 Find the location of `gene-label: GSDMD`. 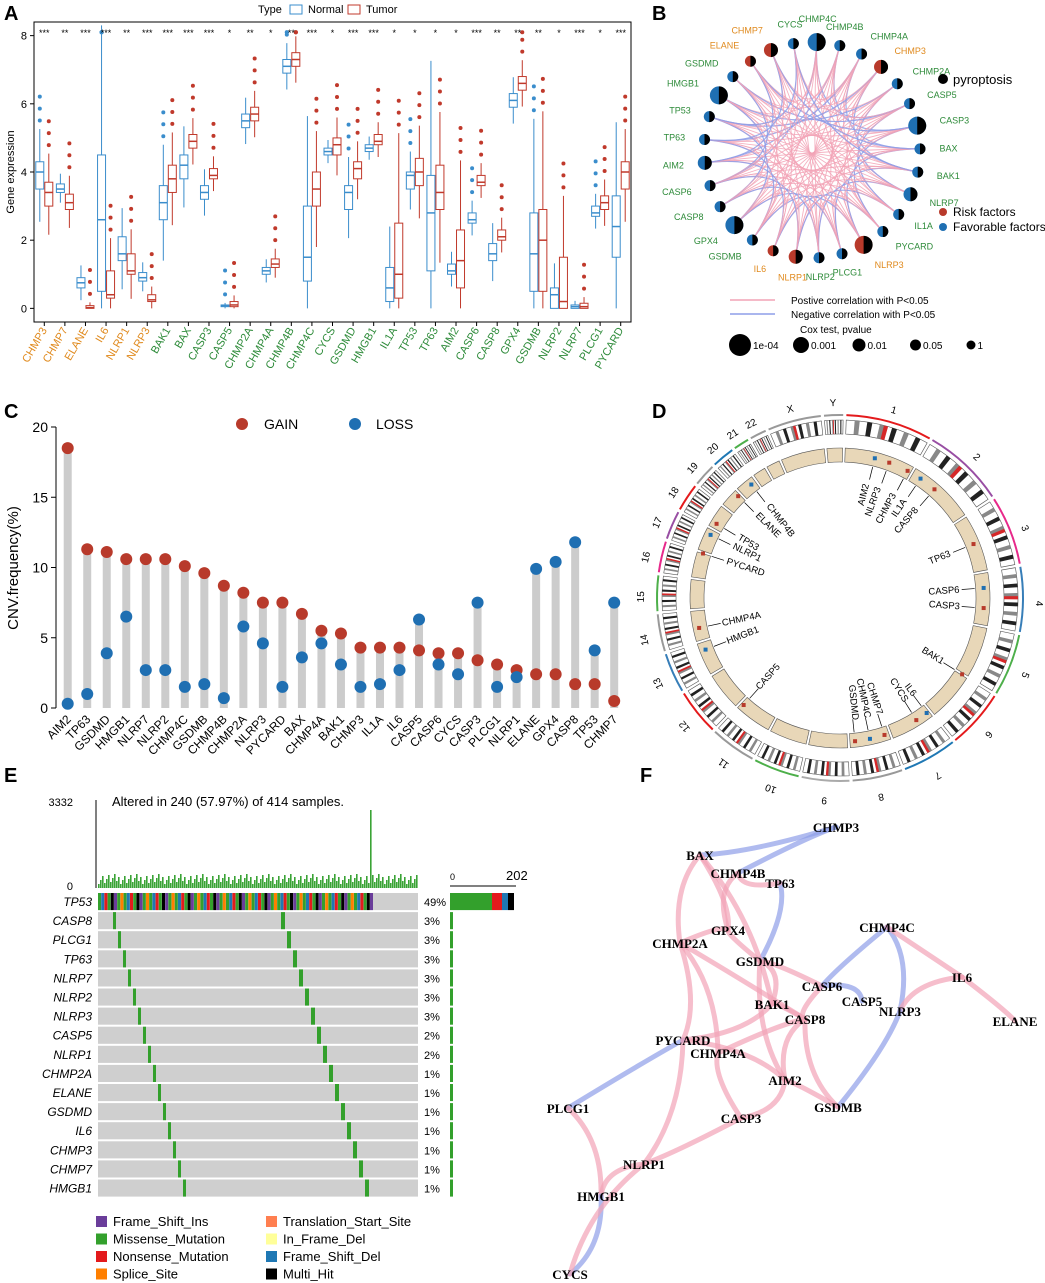

gene-label: GSDMD is located at coordinates (853, 702).